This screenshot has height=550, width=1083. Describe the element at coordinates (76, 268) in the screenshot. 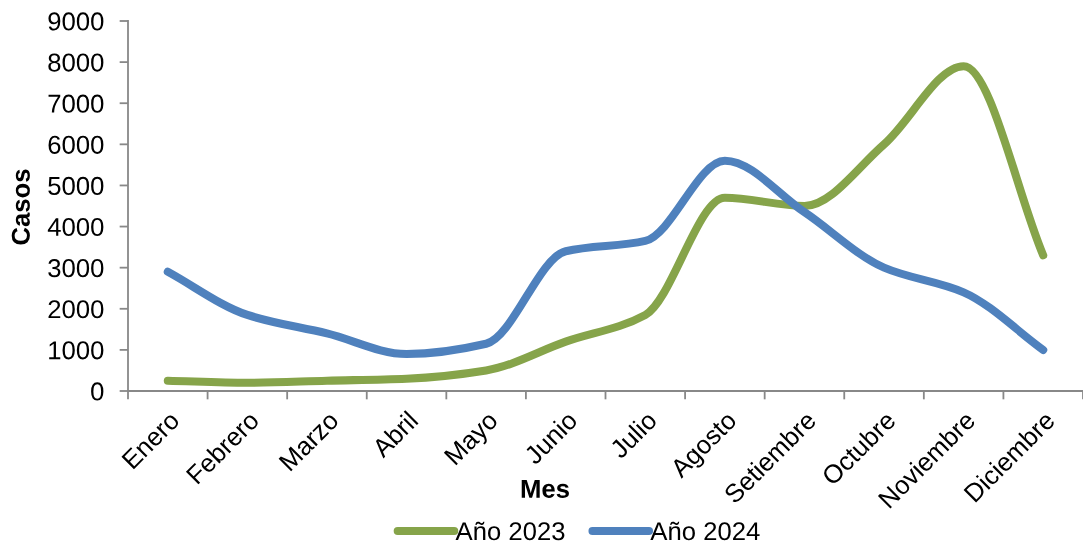

I see `y-tick-label: 3000` at that location.